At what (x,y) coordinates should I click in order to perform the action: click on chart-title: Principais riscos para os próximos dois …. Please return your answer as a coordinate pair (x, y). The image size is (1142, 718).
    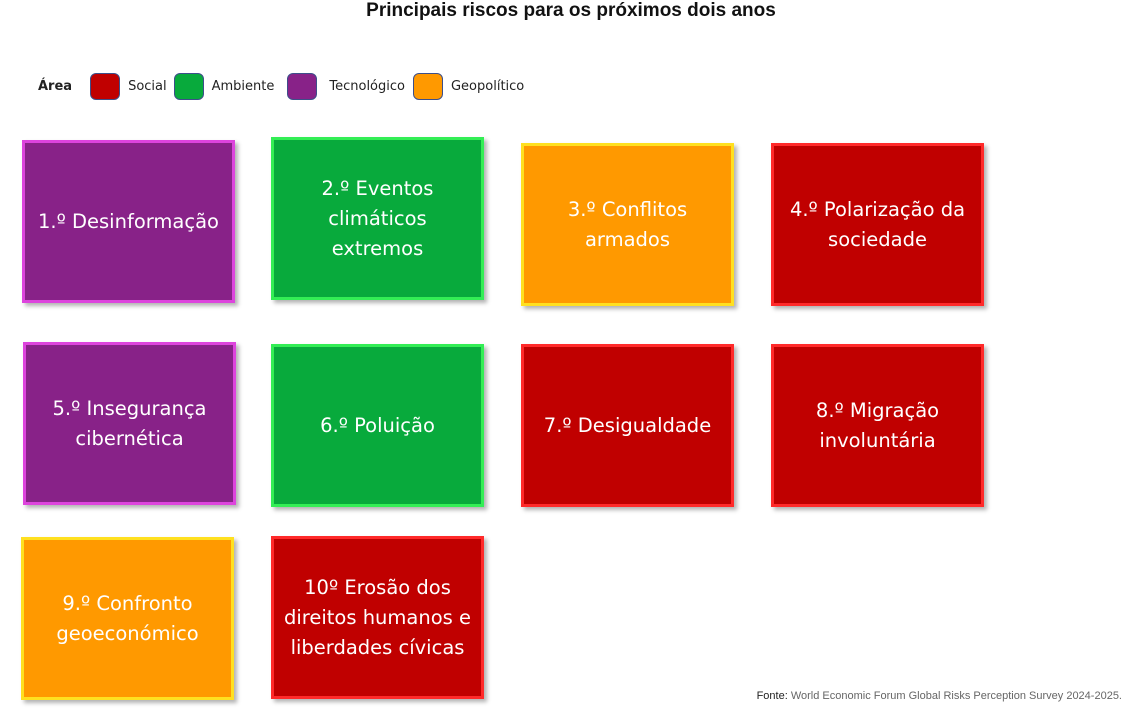
    Looking at the image, I should click on (571, 10).